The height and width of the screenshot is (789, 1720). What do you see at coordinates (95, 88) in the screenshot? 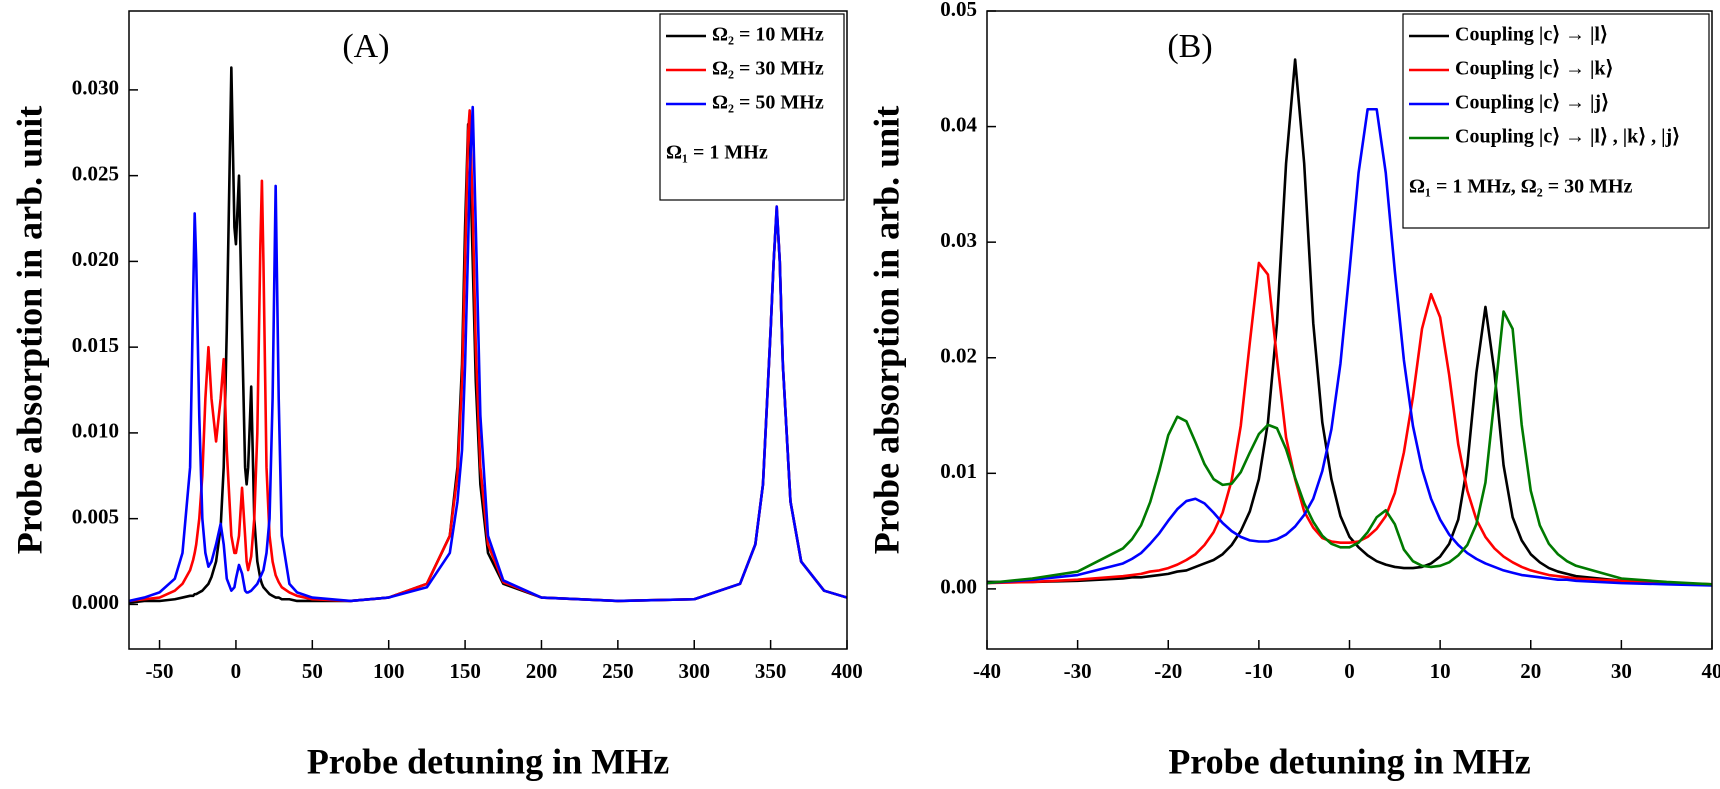
I see `y-tick-label: 0.030` at bounding box center [95, 88].